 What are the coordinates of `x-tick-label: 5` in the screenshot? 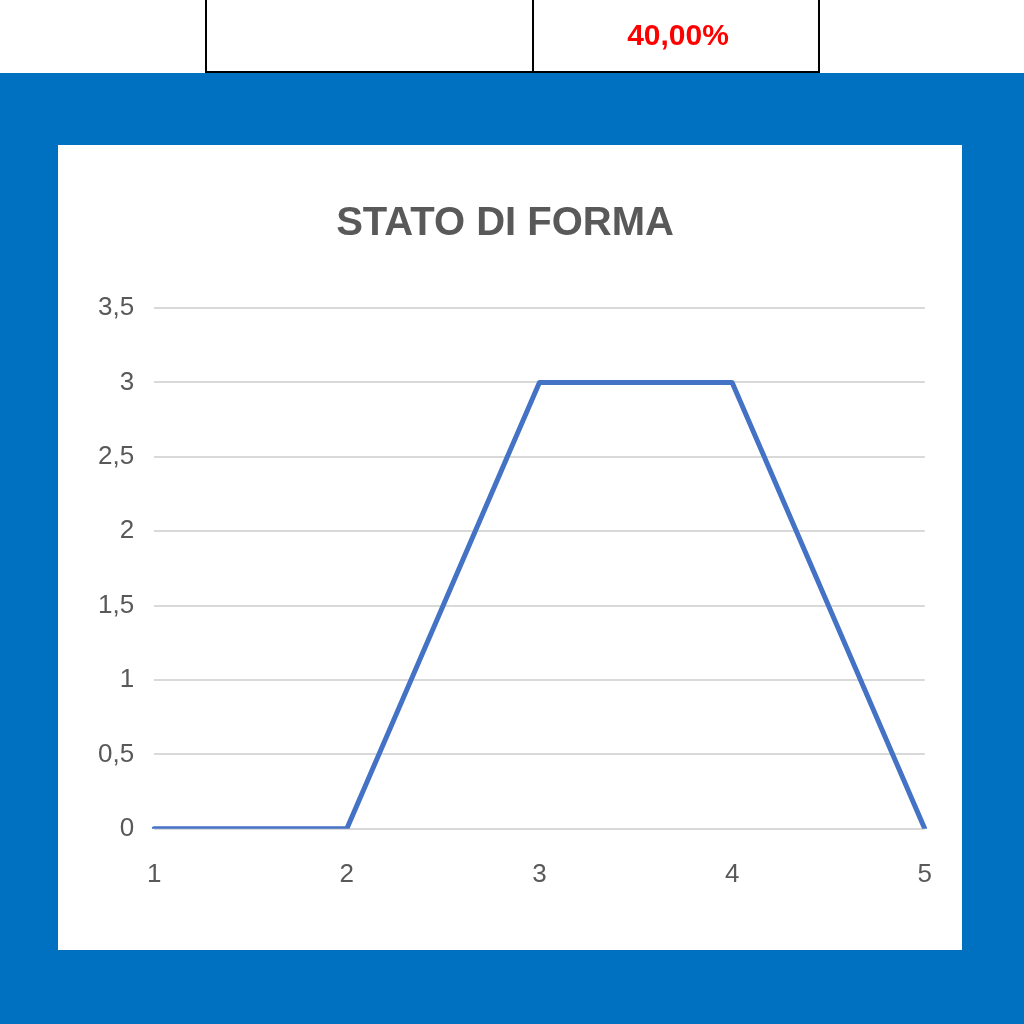 It's located at (924, 872).